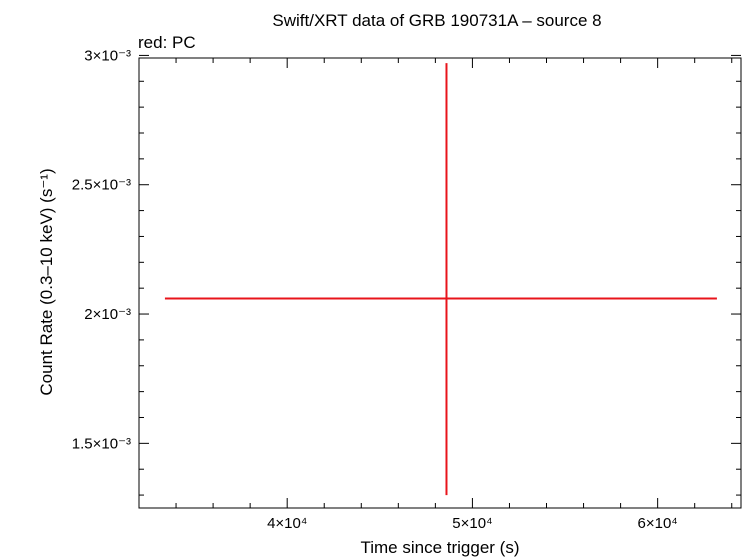  I want to click on x-tick-label: 5×10⁴, so click(472, 523).